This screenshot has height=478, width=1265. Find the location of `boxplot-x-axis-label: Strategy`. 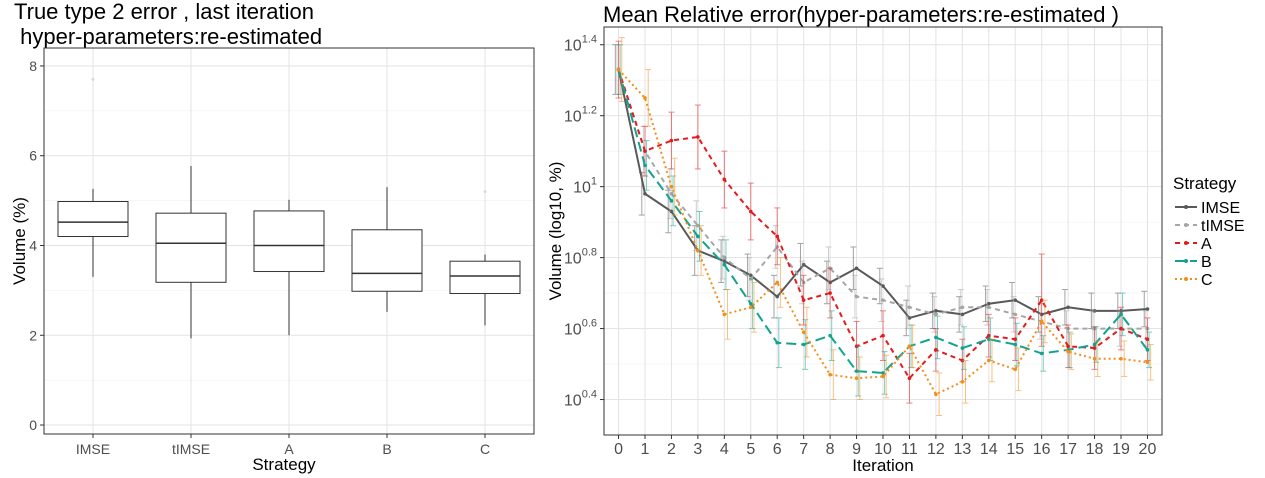

boxplot-x-axis-label: Strategy is located at coordinates (284, 464).